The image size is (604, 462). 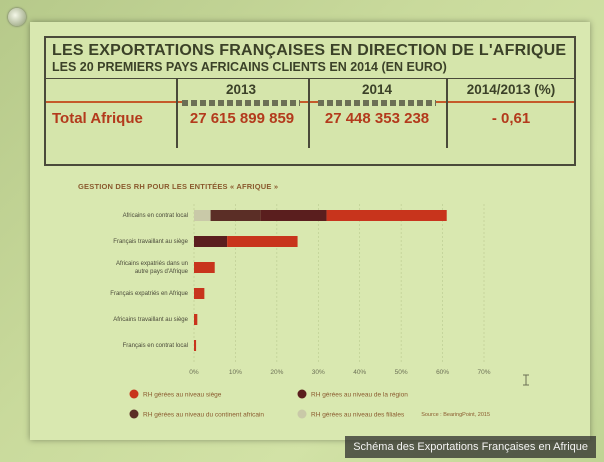 What do you see at coordinates (194, 372) in the screenshot?
I see `x-tick-label: 0%` at bounding box center [194, 372].